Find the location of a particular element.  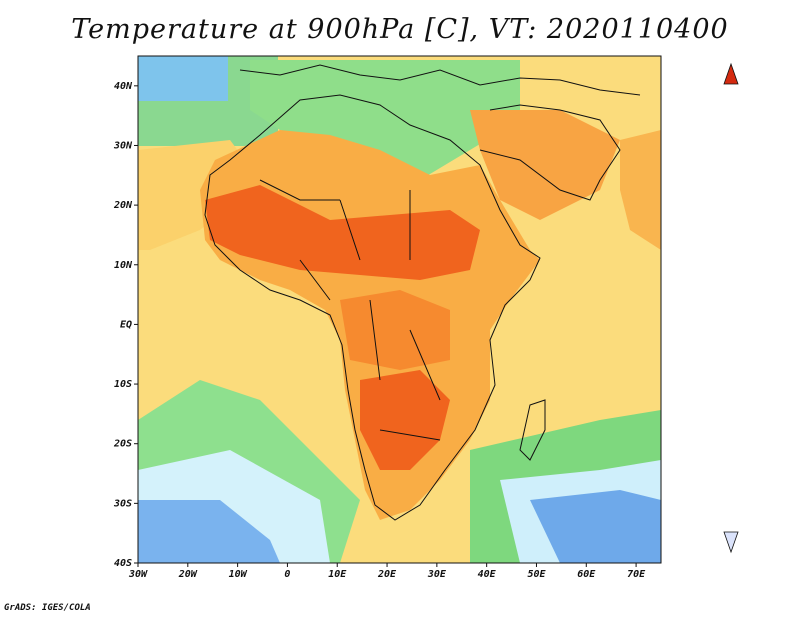

congo-warm is located at coordinates (395, 330).